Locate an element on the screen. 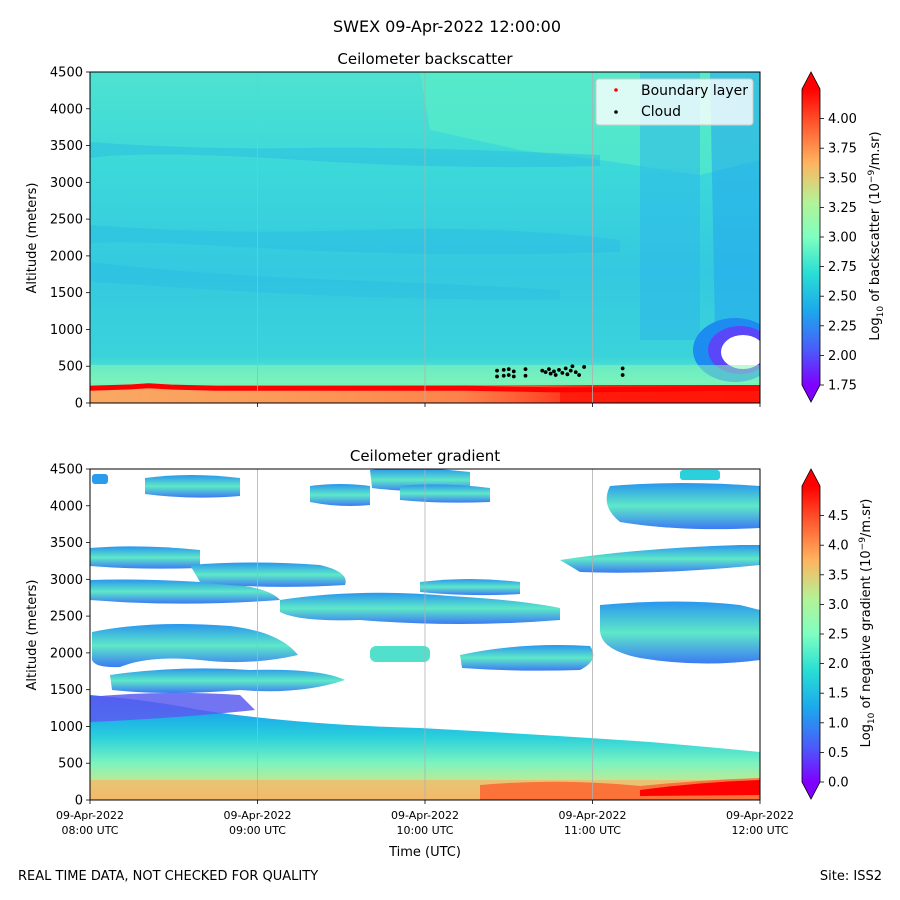 This screenshot has width=900, height=900. colorbar-tick-label: 2.50 is located at coordinates (842, 297).